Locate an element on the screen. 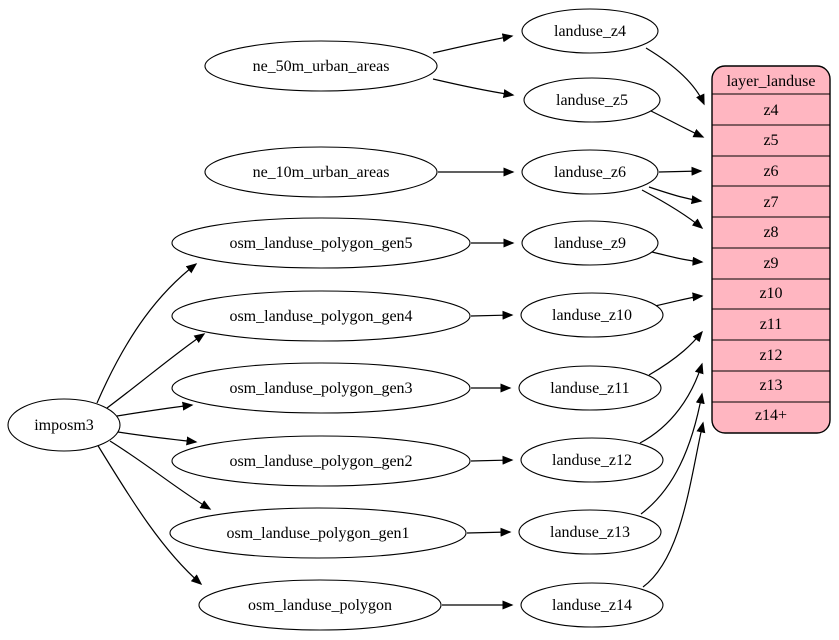  node-ne-10m-urban-areas: ne_10m_urban_areas is located at coordinates (321, 172).